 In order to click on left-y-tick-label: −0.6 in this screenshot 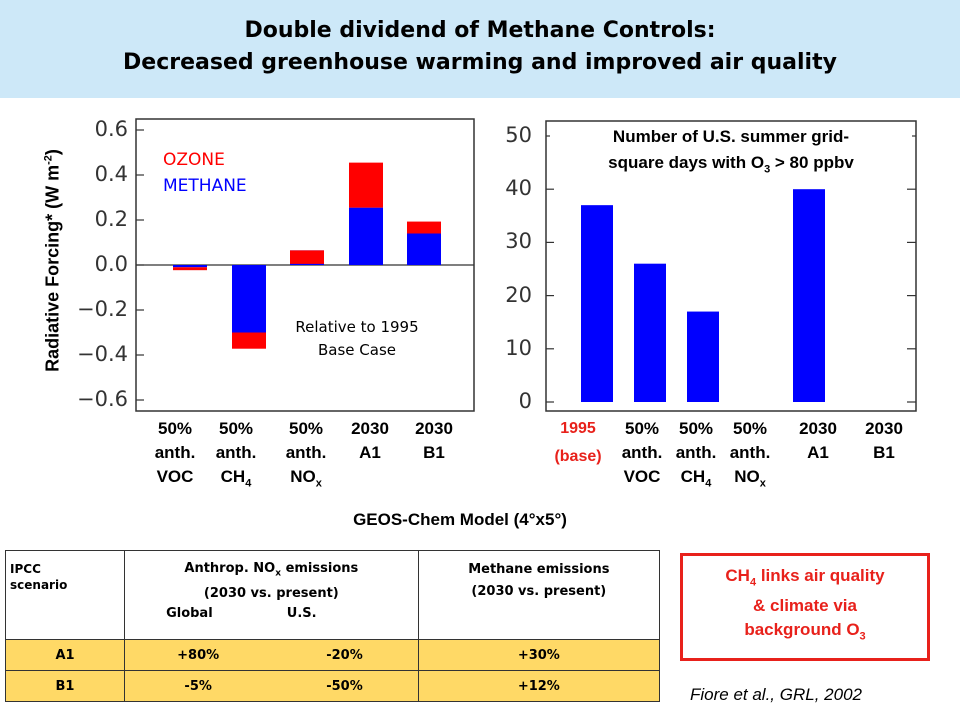, I will do `click(102, 399)`.